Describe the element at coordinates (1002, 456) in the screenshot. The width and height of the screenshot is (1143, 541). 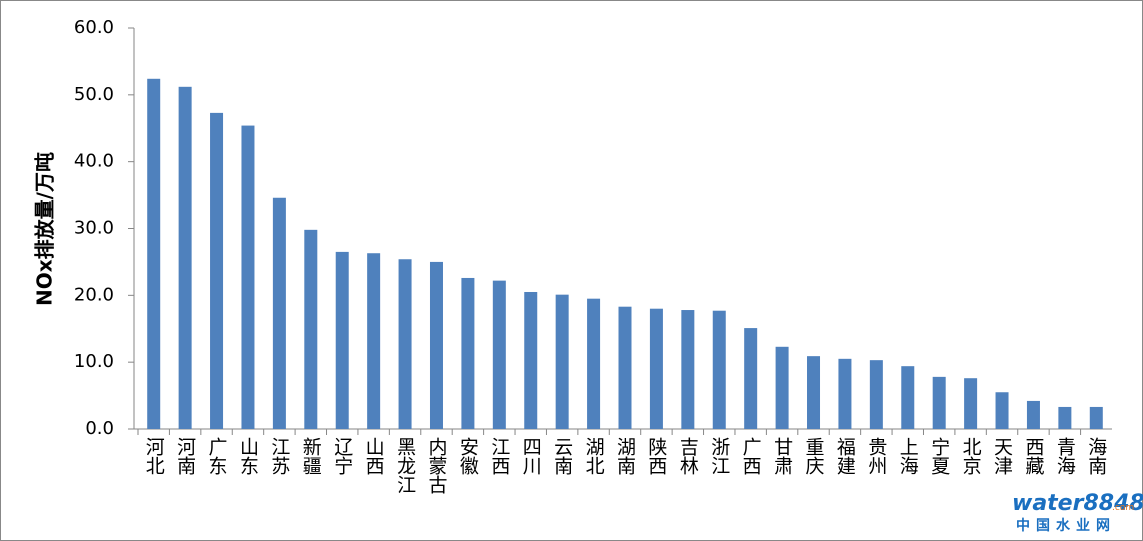
I see `x-tick-label: 天津` at that location.